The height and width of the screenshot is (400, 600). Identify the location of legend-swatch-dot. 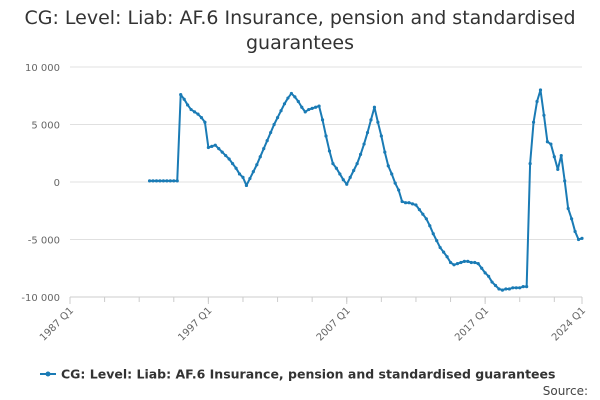
(48, 374).